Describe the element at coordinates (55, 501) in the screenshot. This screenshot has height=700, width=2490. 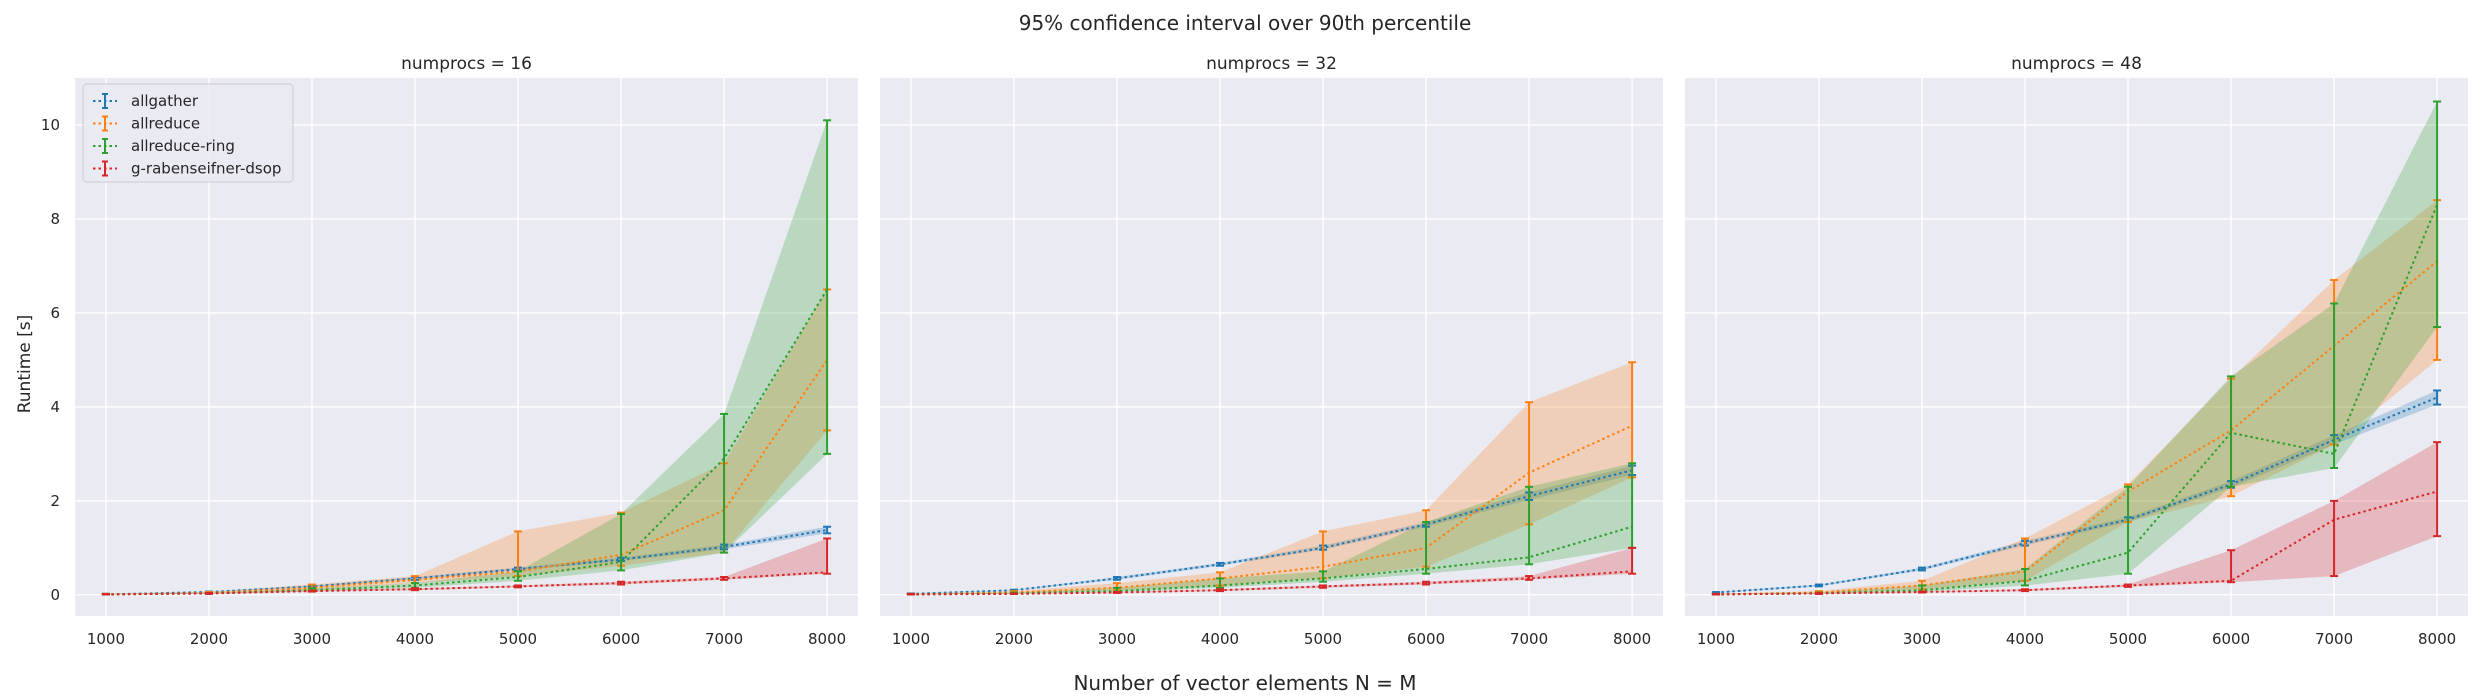
I see `y-tick-label: 2` at that location.